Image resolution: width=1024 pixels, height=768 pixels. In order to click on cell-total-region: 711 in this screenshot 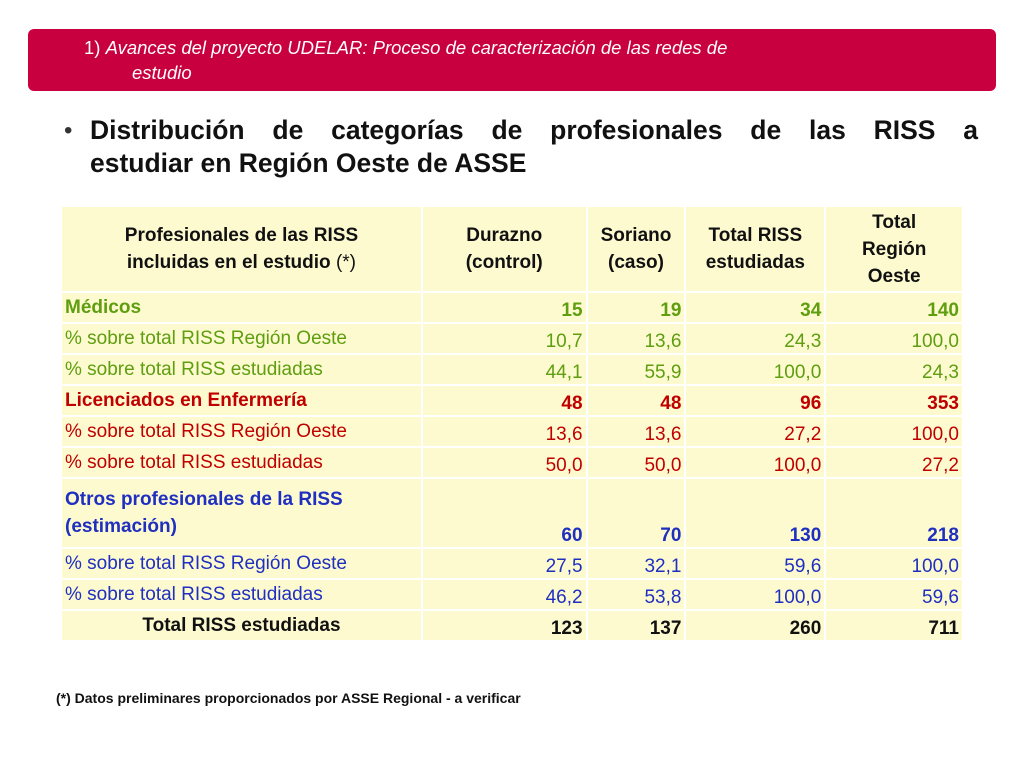, I will do `click(894, 625)`.